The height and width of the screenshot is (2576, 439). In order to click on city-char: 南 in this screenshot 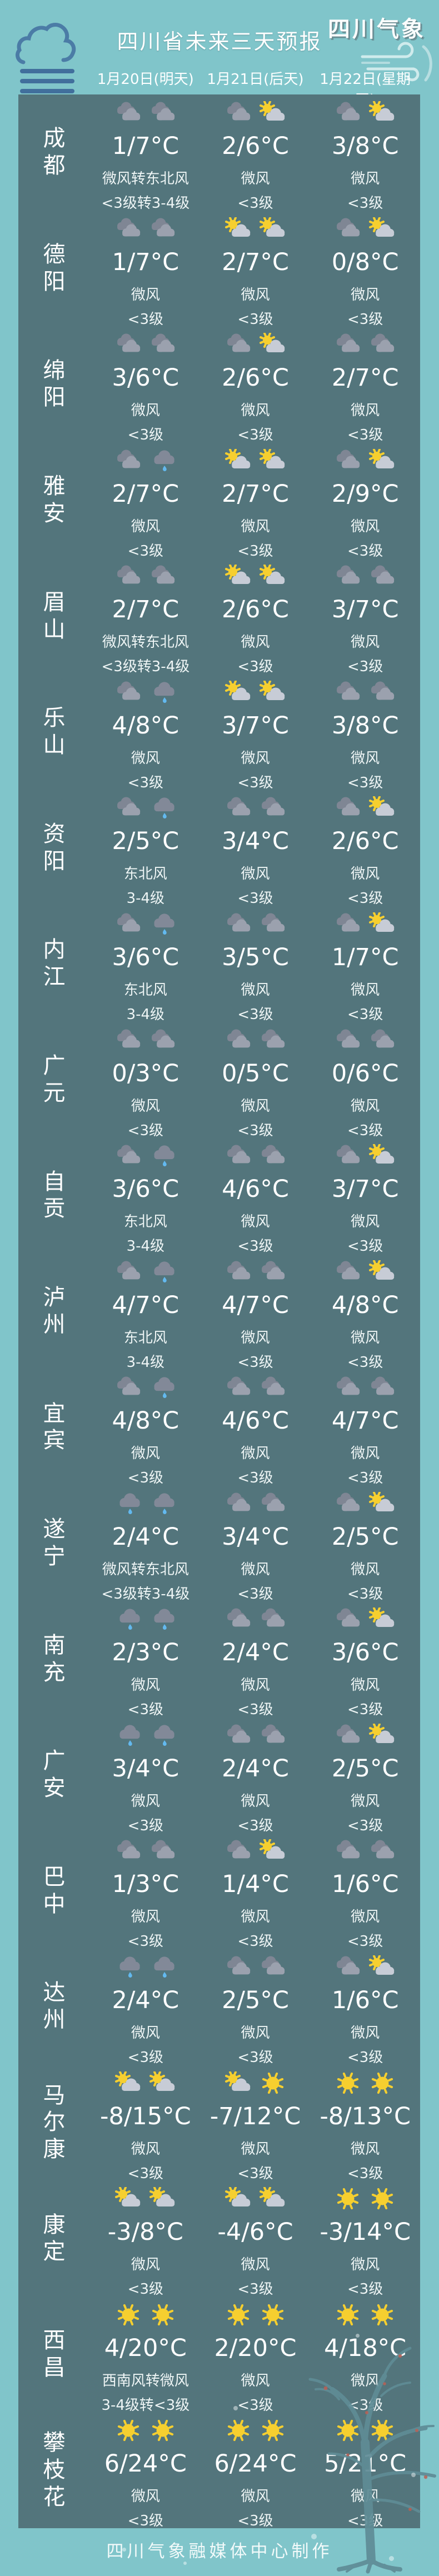, I will do `click(54, 1645)`.